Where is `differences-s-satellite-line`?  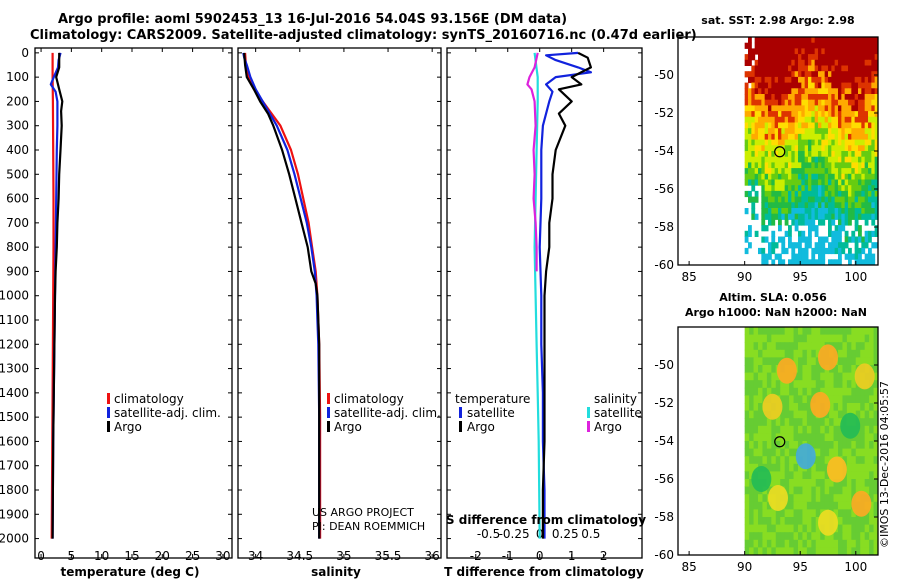
differences-s-satellite-line is located at coordinates (537, 295).